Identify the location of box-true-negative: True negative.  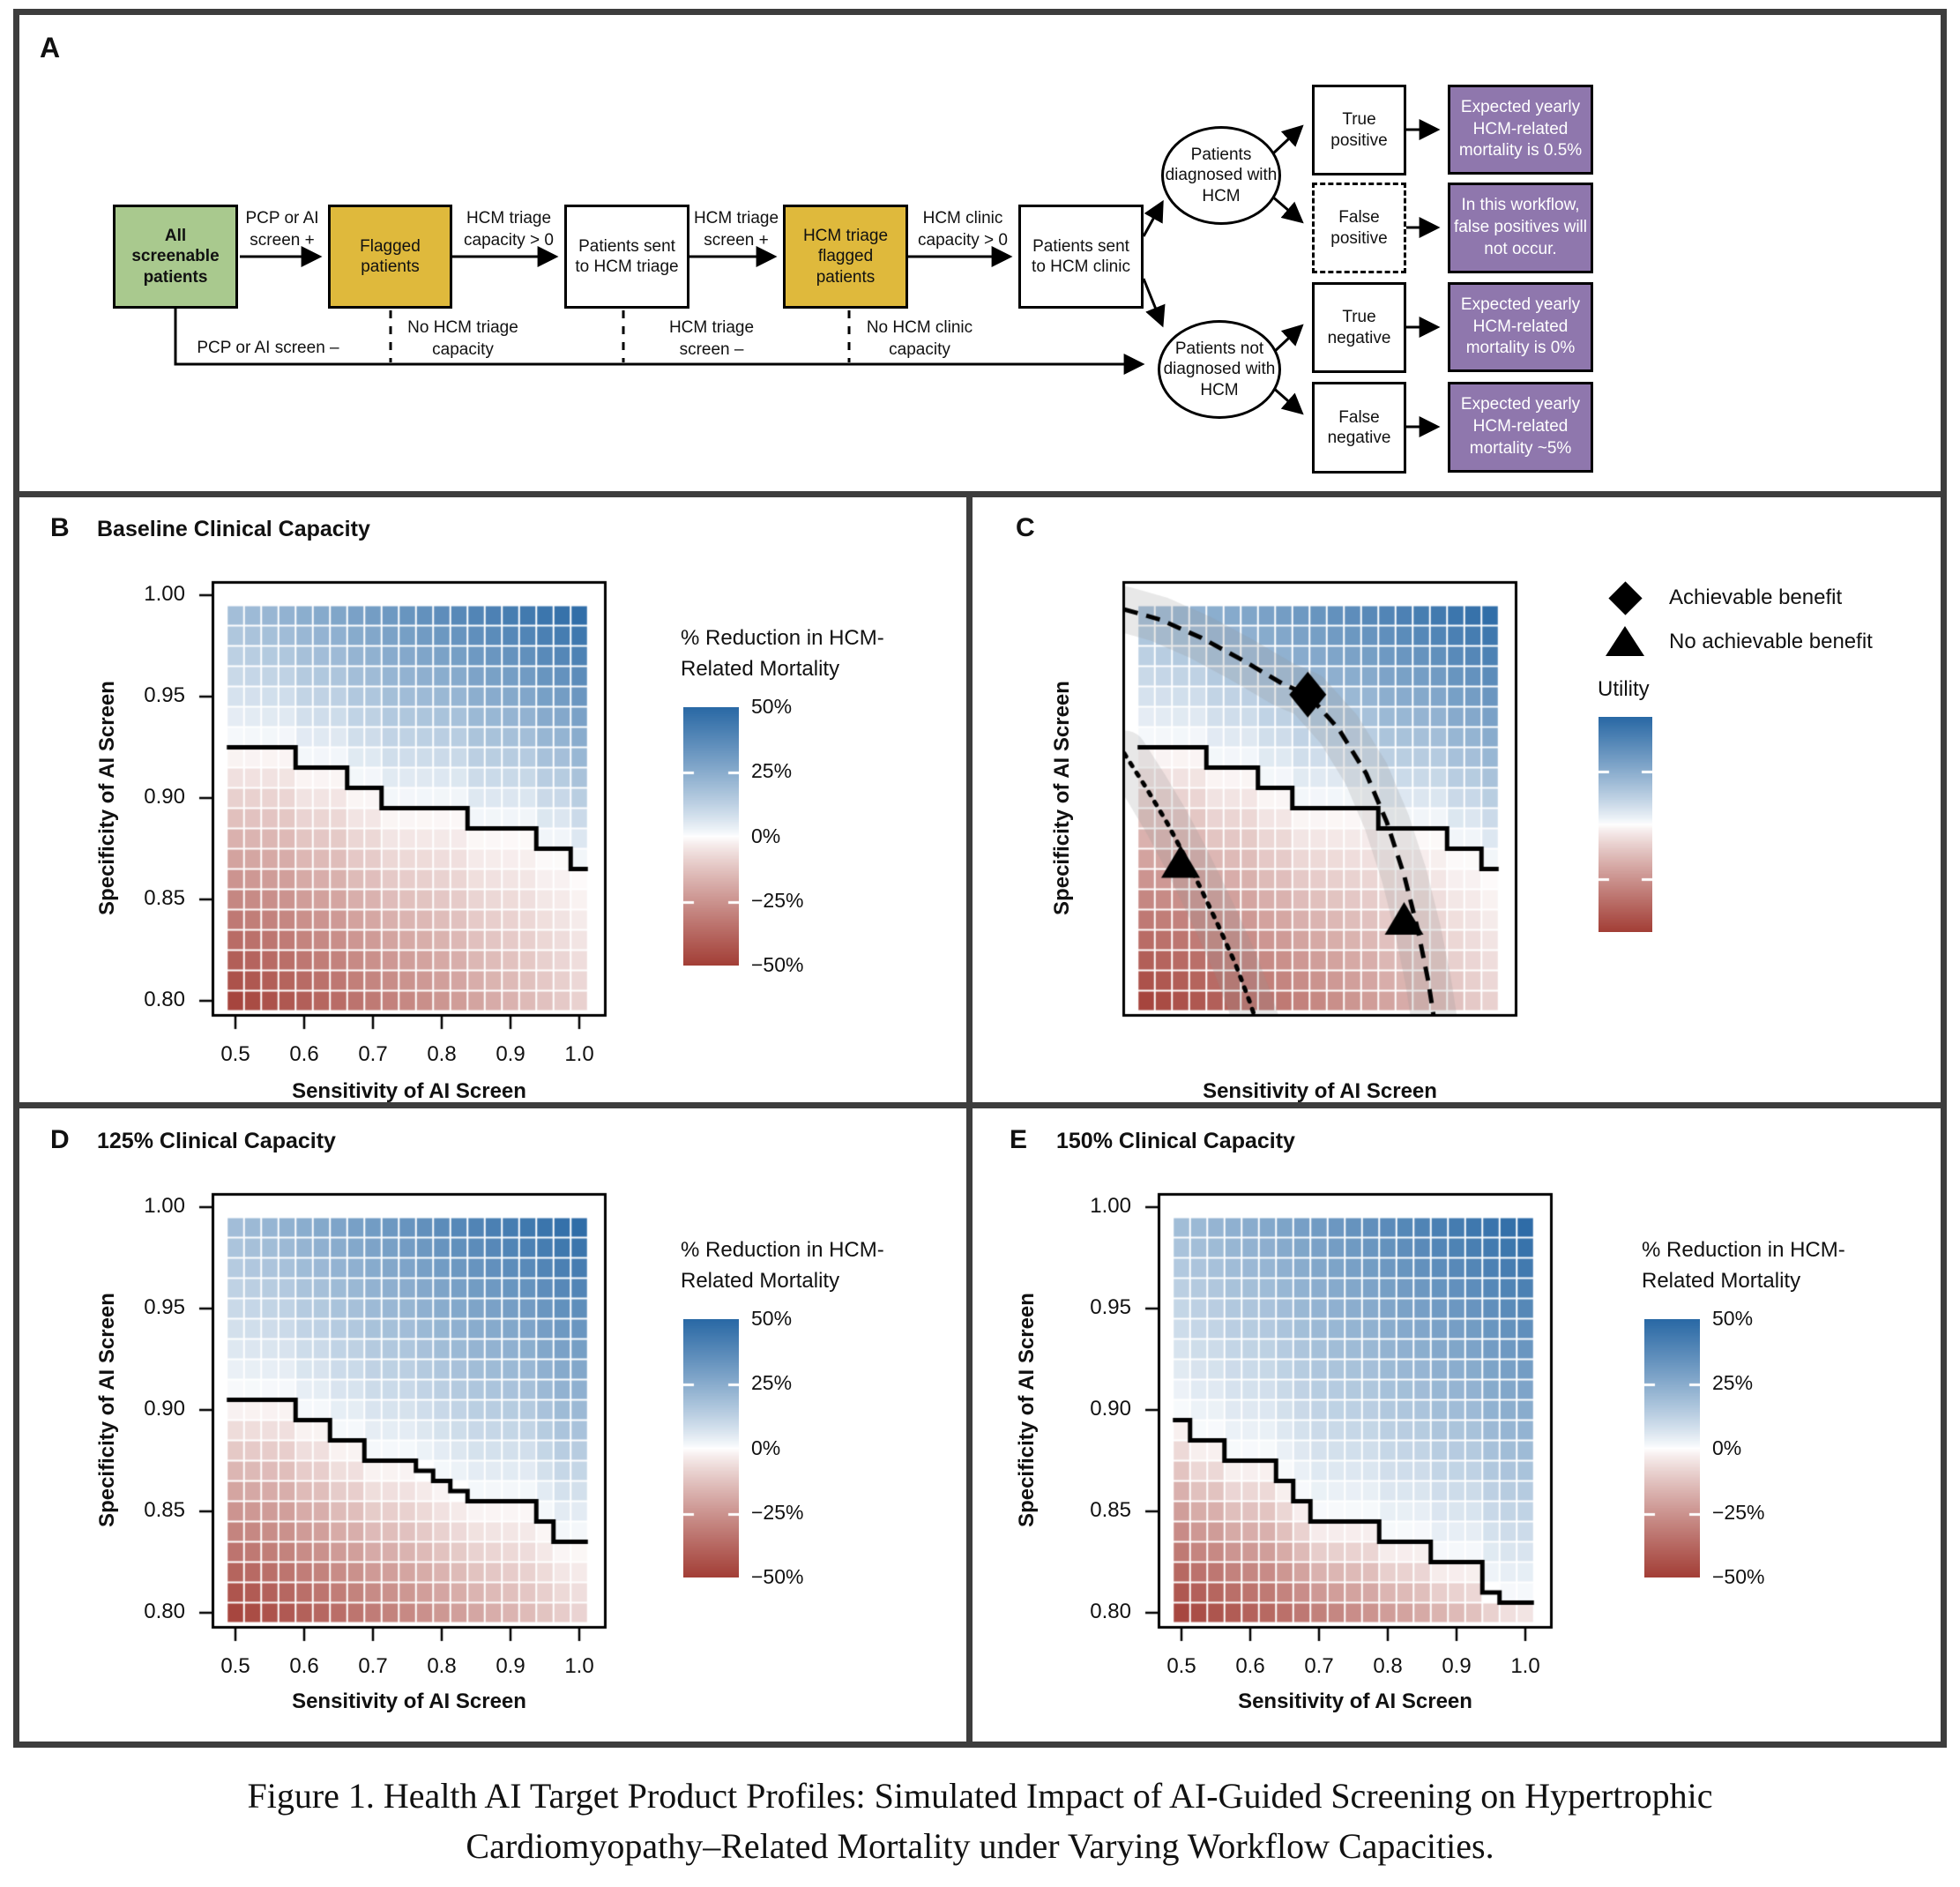
(1359, 327).